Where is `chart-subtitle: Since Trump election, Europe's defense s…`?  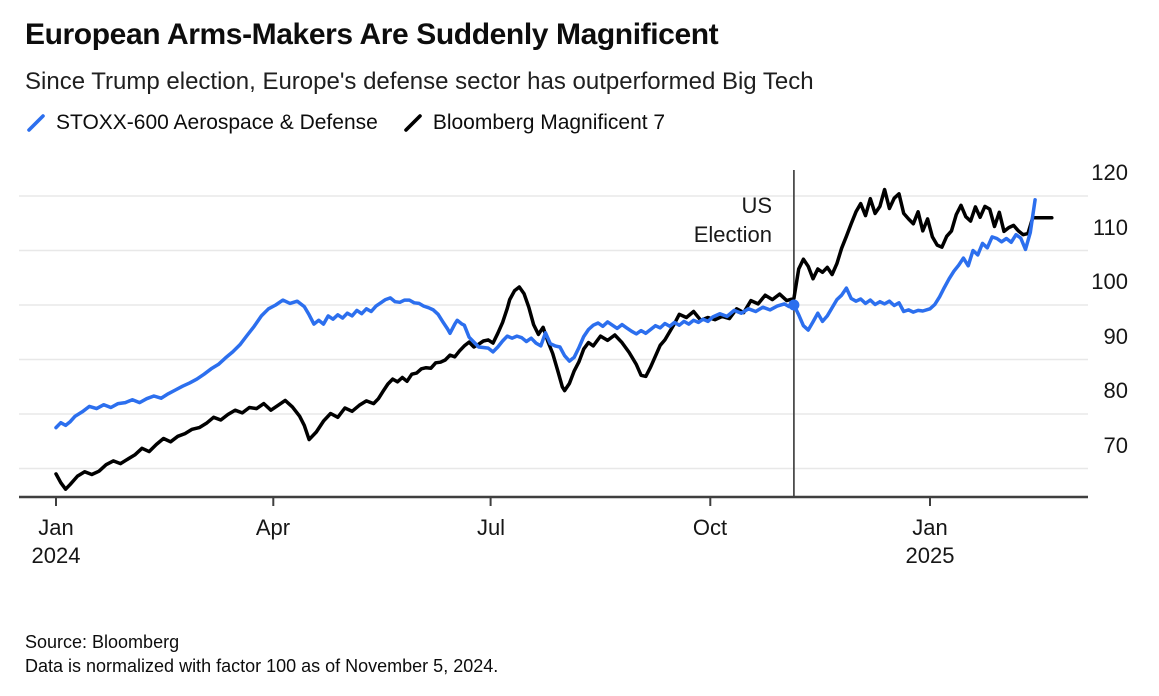
chart-subtitle: Since Trump election, Europe's defense s… is located at coordinates (419, 81).